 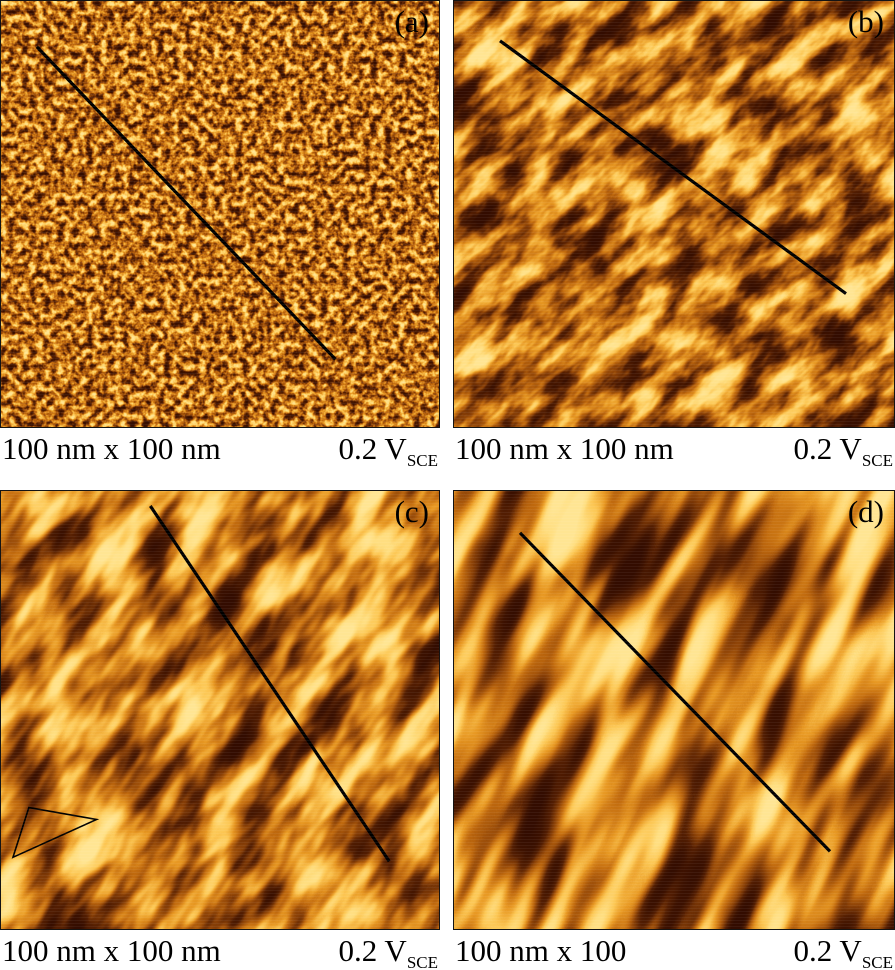 What do you see at coordinates (541, 950) in the screenshot?
I see `scale-label: 100 nm x 100` at bounding box center [541, 950].